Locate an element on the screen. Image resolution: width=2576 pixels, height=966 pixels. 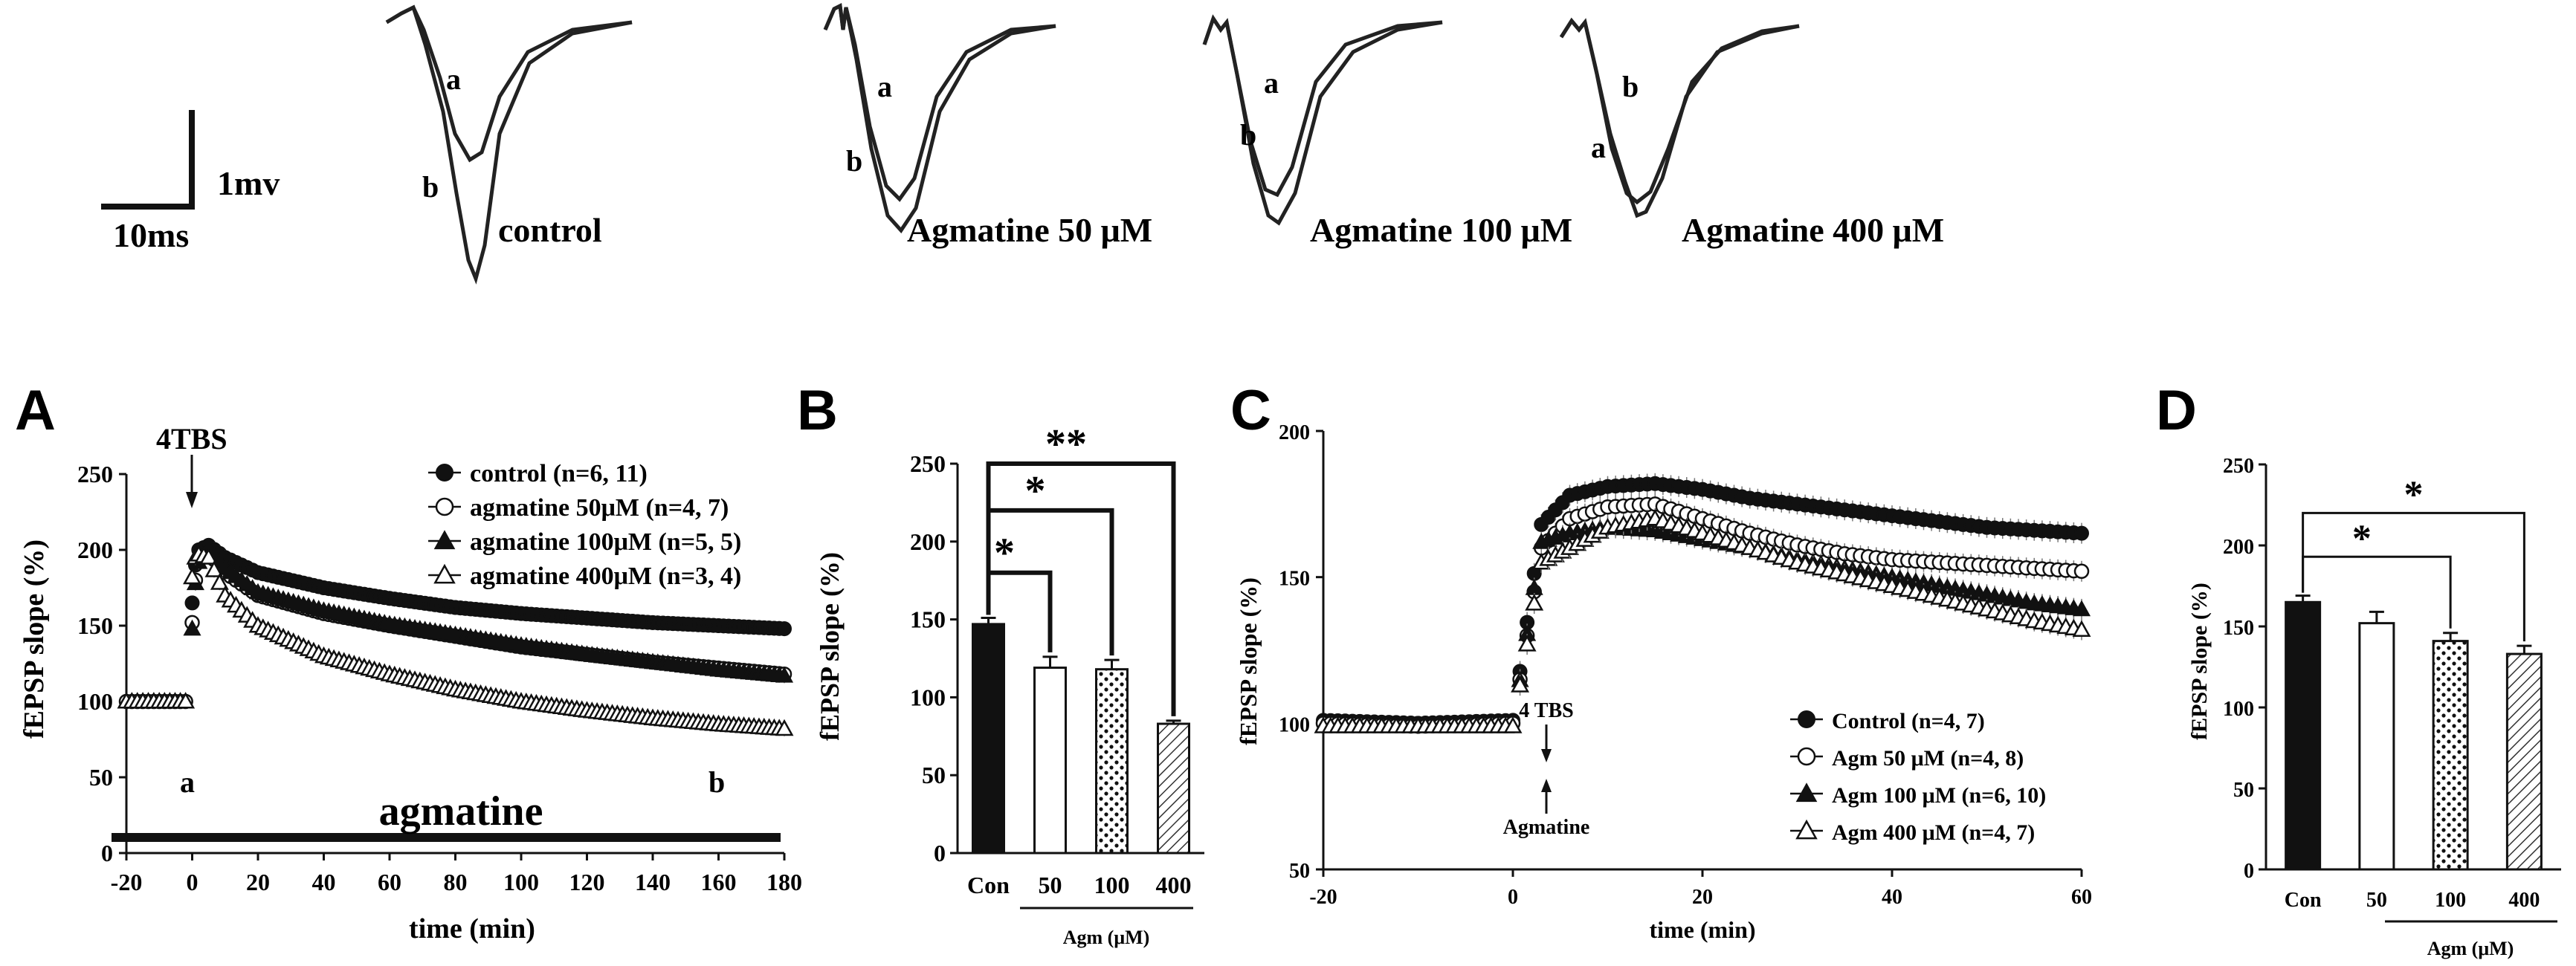
panel-c-x-axis-title: time (min) is located at coordinates (1702, 929).